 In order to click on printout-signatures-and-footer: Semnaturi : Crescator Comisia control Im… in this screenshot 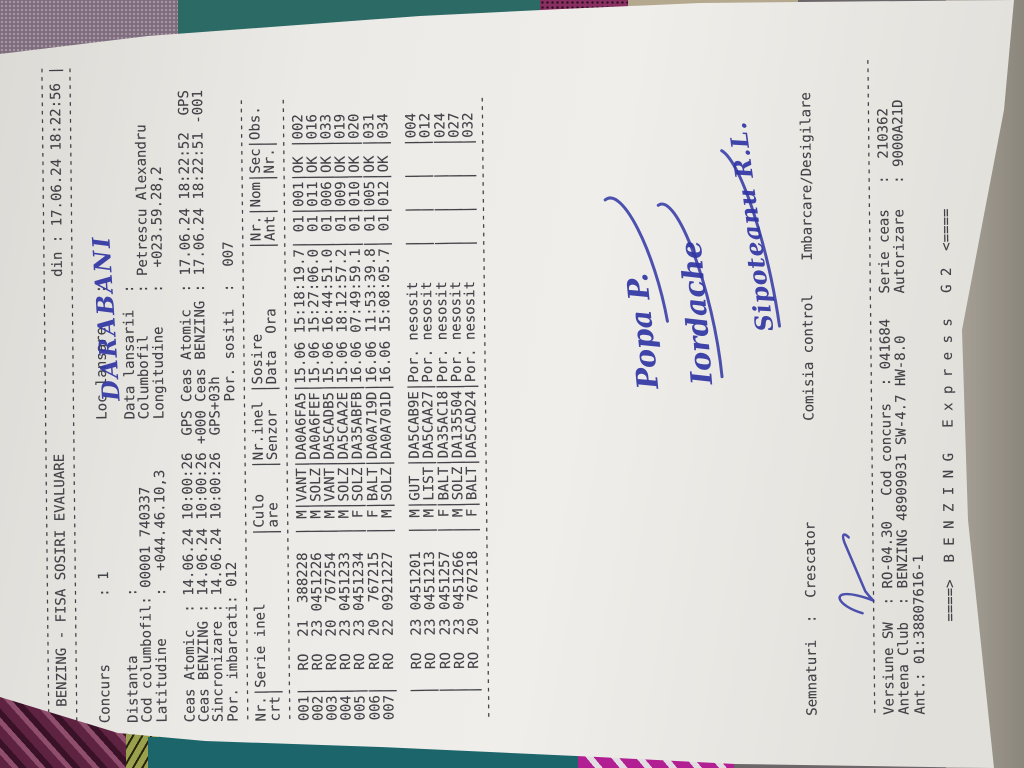, I will do `click(879, 386)`.